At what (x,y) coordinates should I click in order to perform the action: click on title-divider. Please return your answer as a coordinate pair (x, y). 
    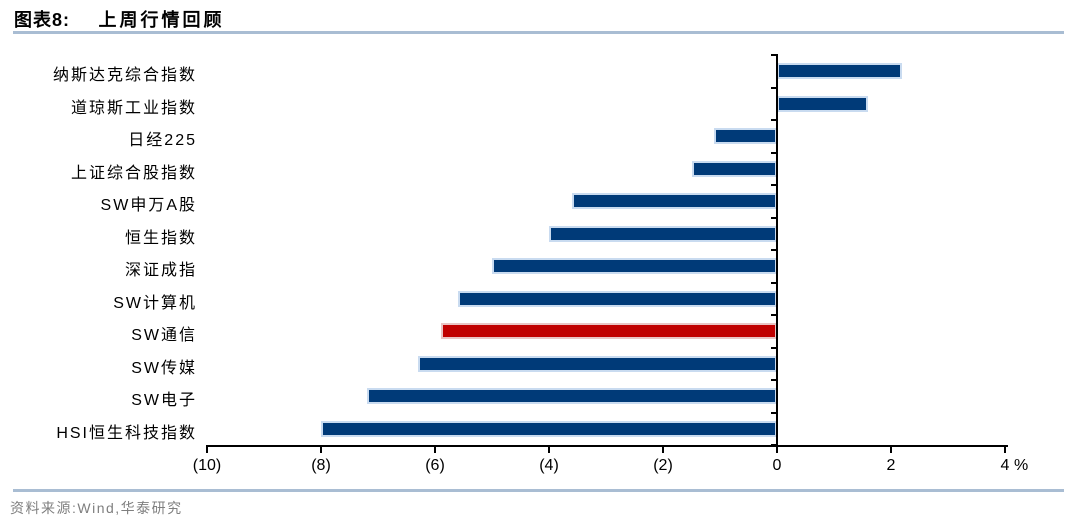
    Looking at the image, I should click on (538, 32).